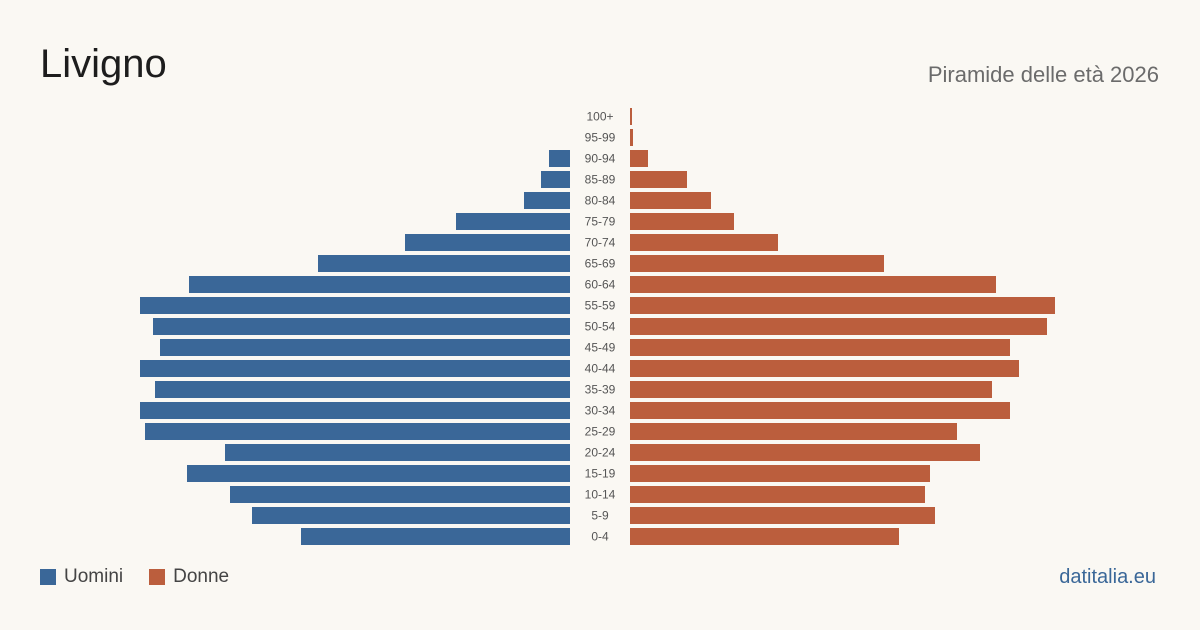 The width and height of the screenshot is (1200, 630). I want to click on legend-label-men: Uomini, so click(94, 576).